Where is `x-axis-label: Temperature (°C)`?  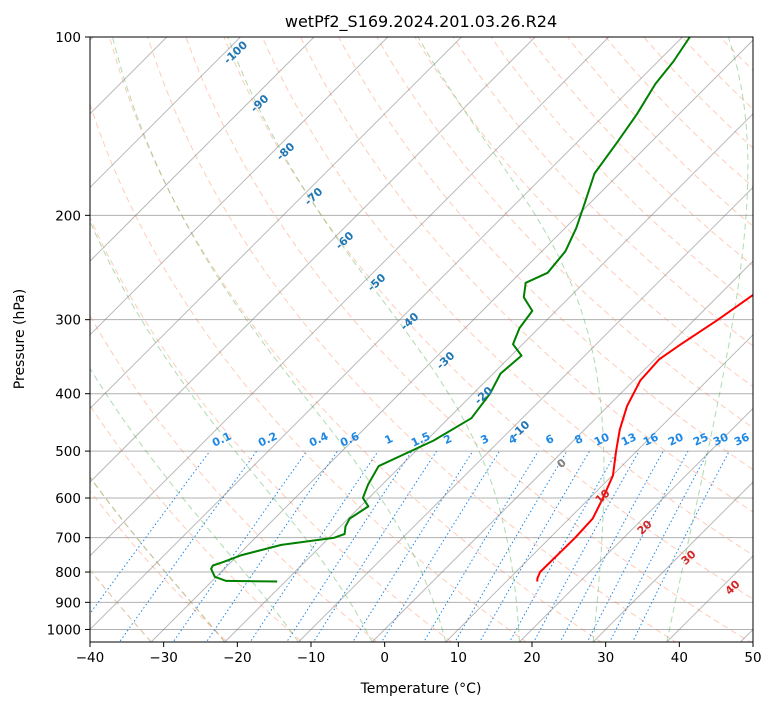
x-axis-label: Temperature (°C) is located at coordinates (421, 689).